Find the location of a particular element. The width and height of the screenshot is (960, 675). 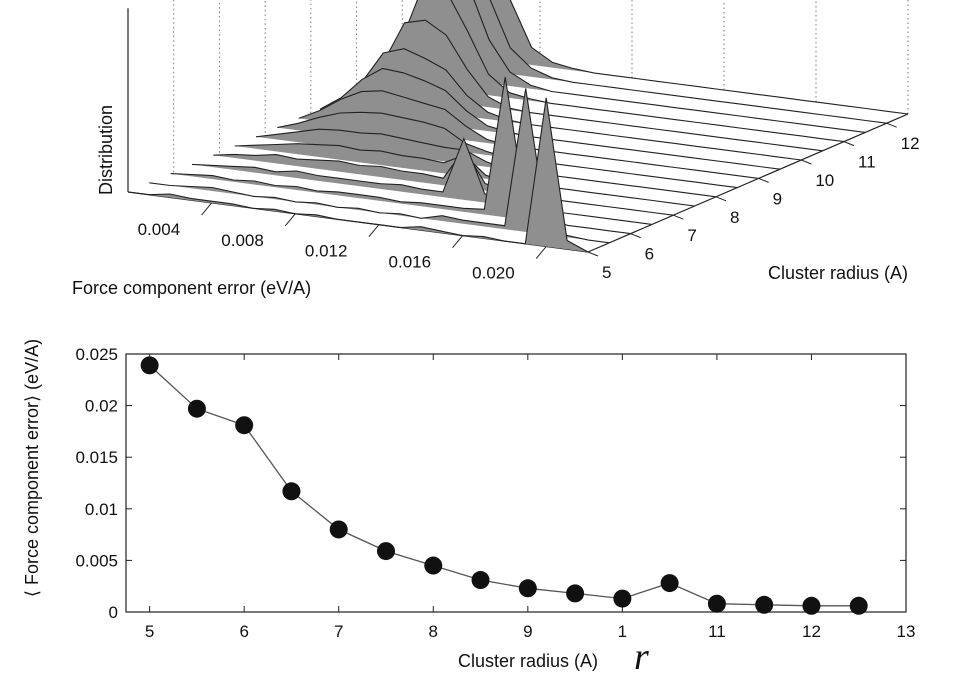

waterfall-x-tick-label: 0.012 is located at coordinates (326, 251).